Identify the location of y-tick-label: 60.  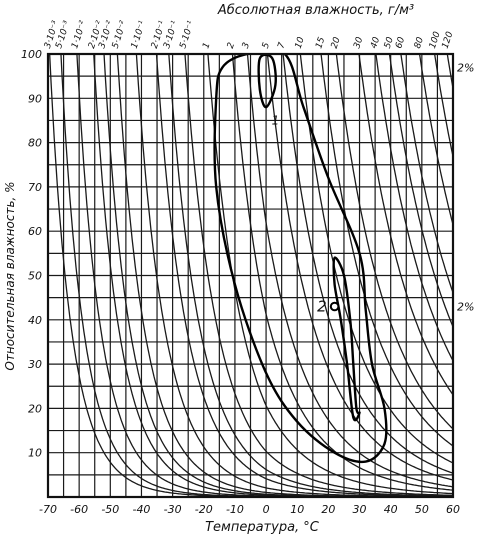
(35, 231).